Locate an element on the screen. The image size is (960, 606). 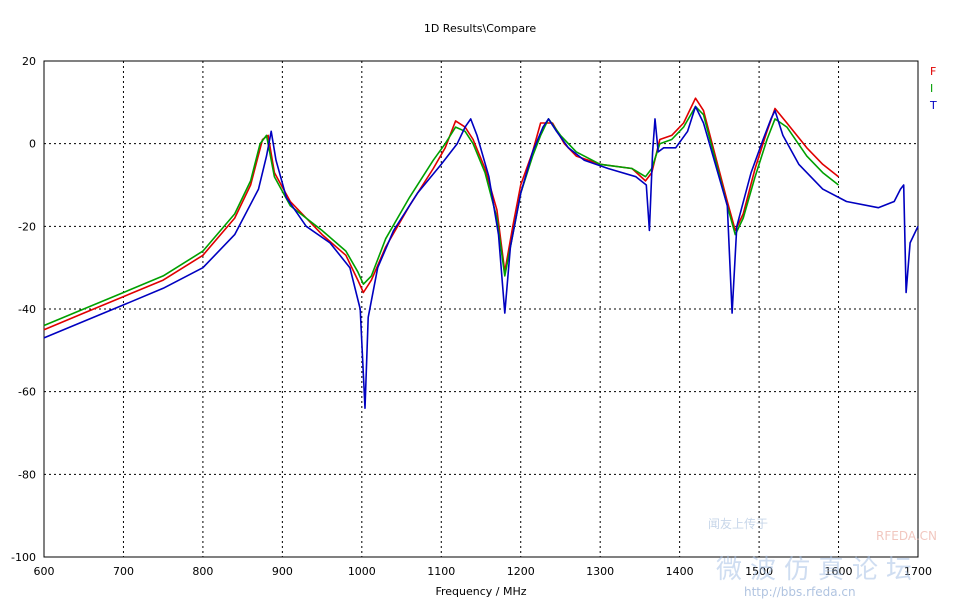
x-tick-label: 1600 is located at coordinates (839, 571).